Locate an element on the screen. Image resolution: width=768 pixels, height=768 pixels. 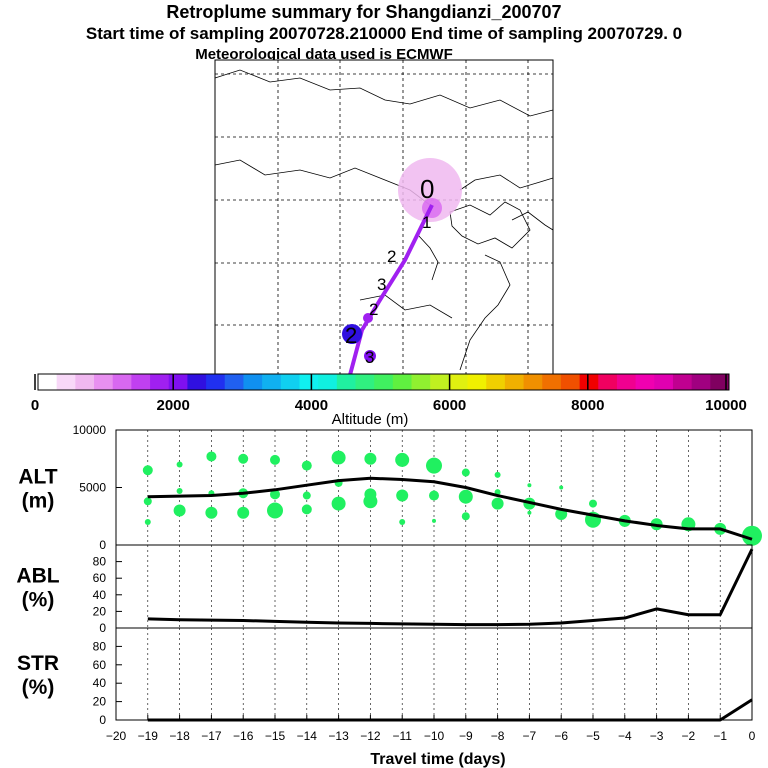
colorbar-tick-label: 8000 is located at coordinates (587, 405).